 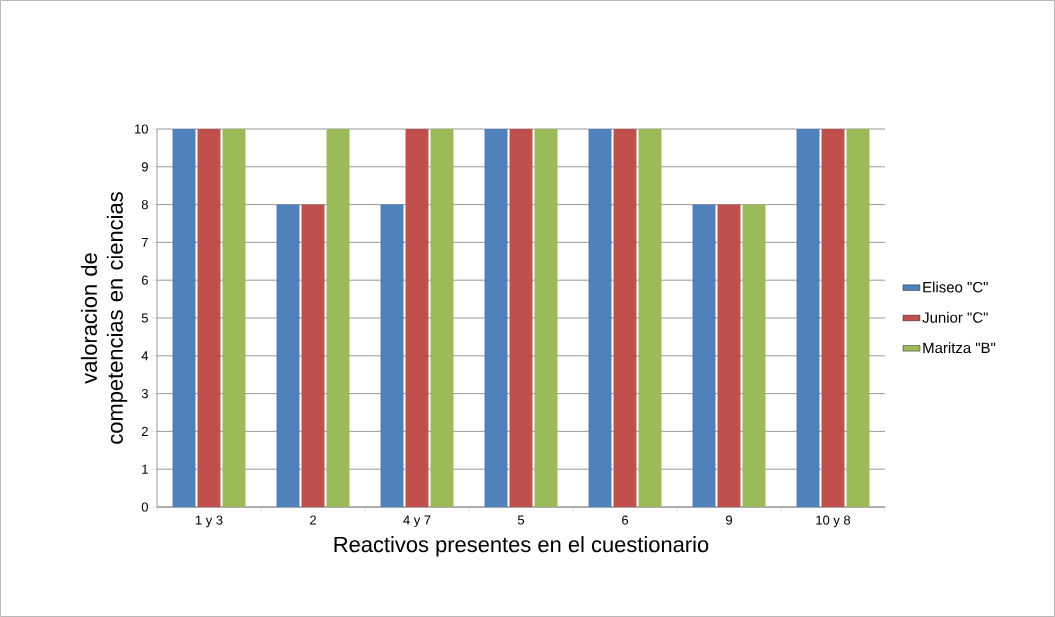 What do you see at coordinates (521, 520) in the screenshot?
I see `x-tick-label: 5` at bounding box center [521, 520].